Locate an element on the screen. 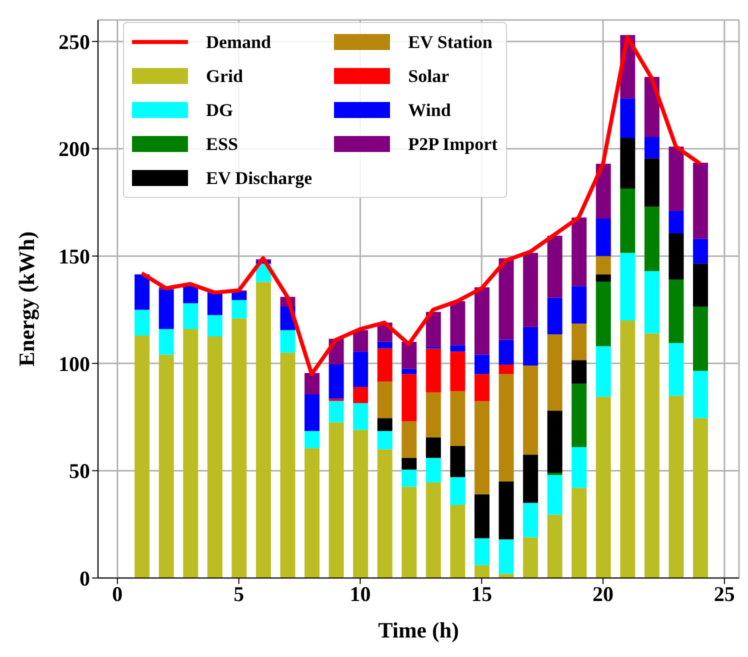 This screenshot has height=657, width=748. y-tick-label: 100 is located at coordinates (74, 364).